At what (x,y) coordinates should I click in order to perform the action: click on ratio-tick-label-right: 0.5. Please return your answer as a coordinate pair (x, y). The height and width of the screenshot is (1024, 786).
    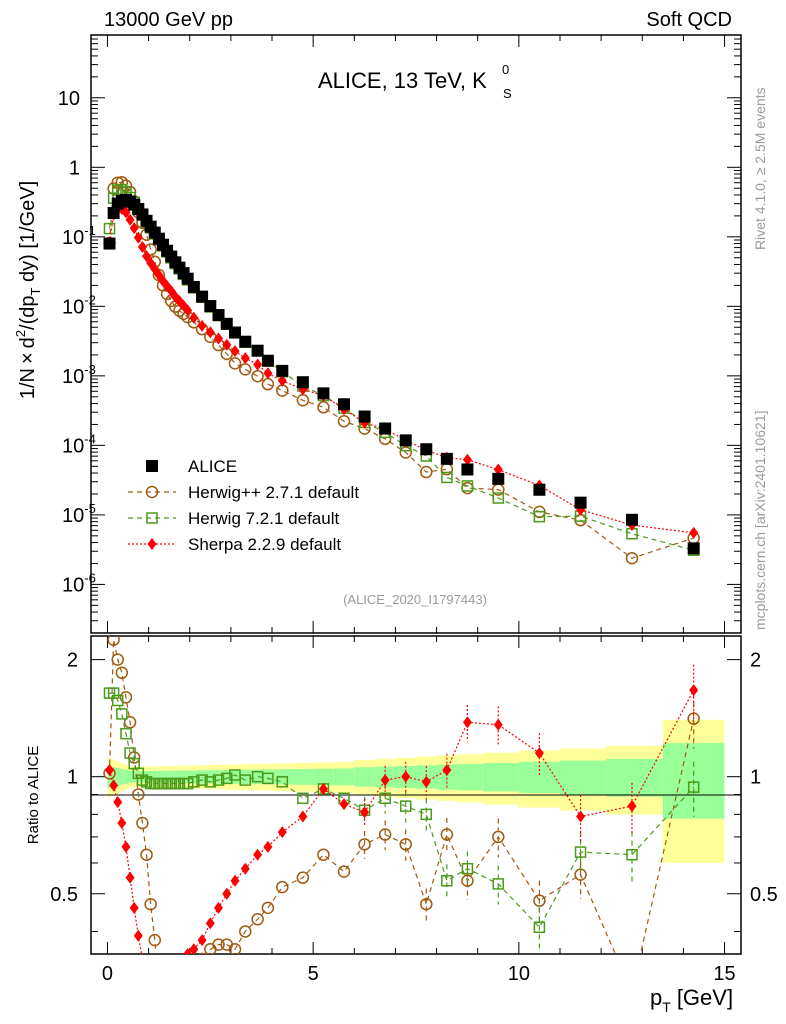
    Looking at the image, I should click on (764, 895).